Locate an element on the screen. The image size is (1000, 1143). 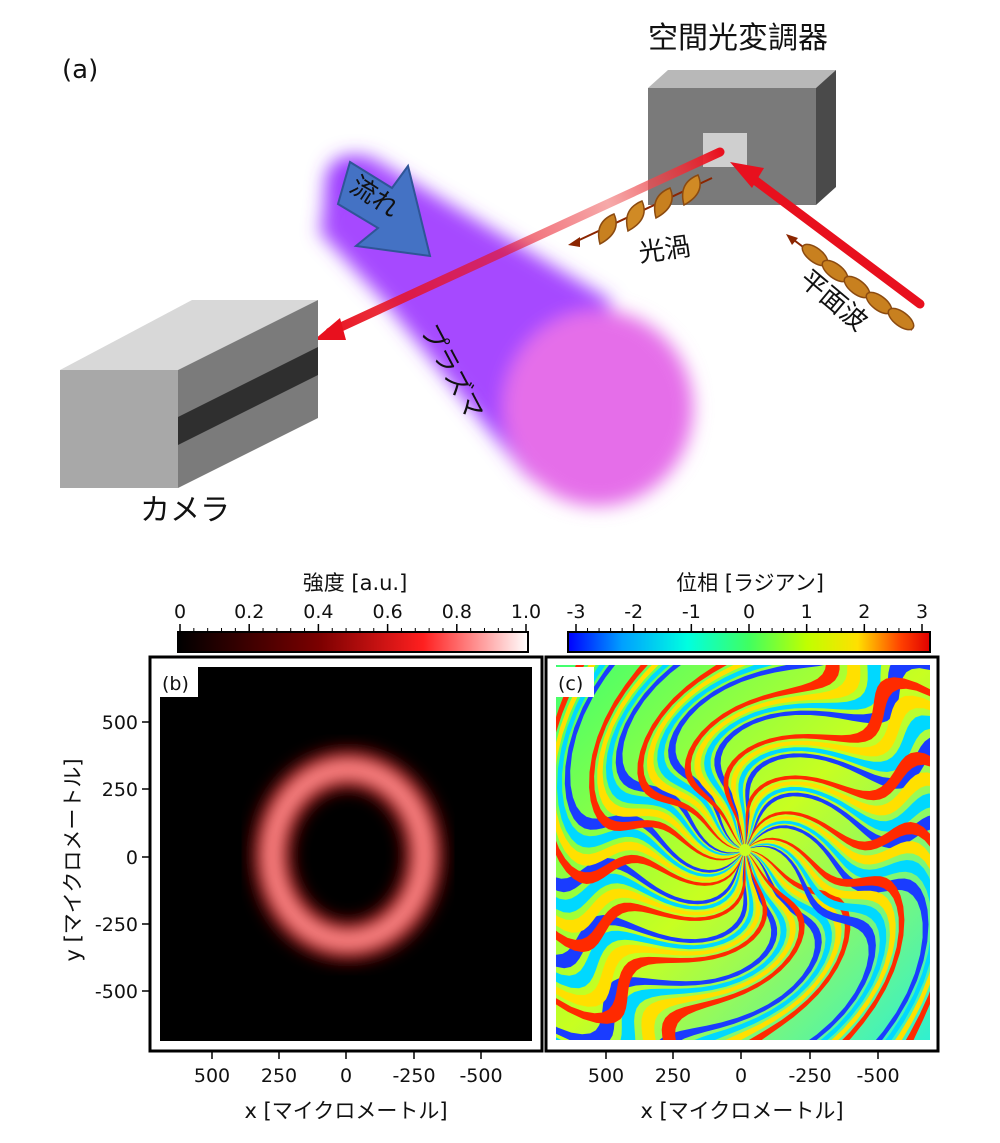
colorbar-tick-label: -3 is located at coordinates (576, 612).